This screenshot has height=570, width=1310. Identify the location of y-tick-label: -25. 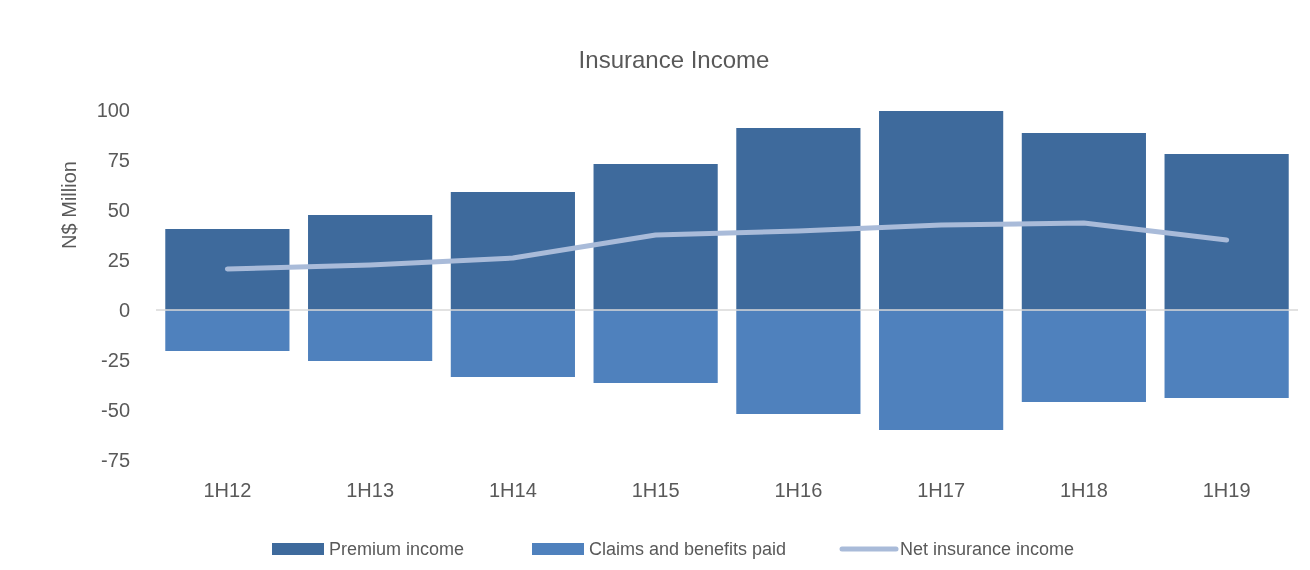
(115, 360).